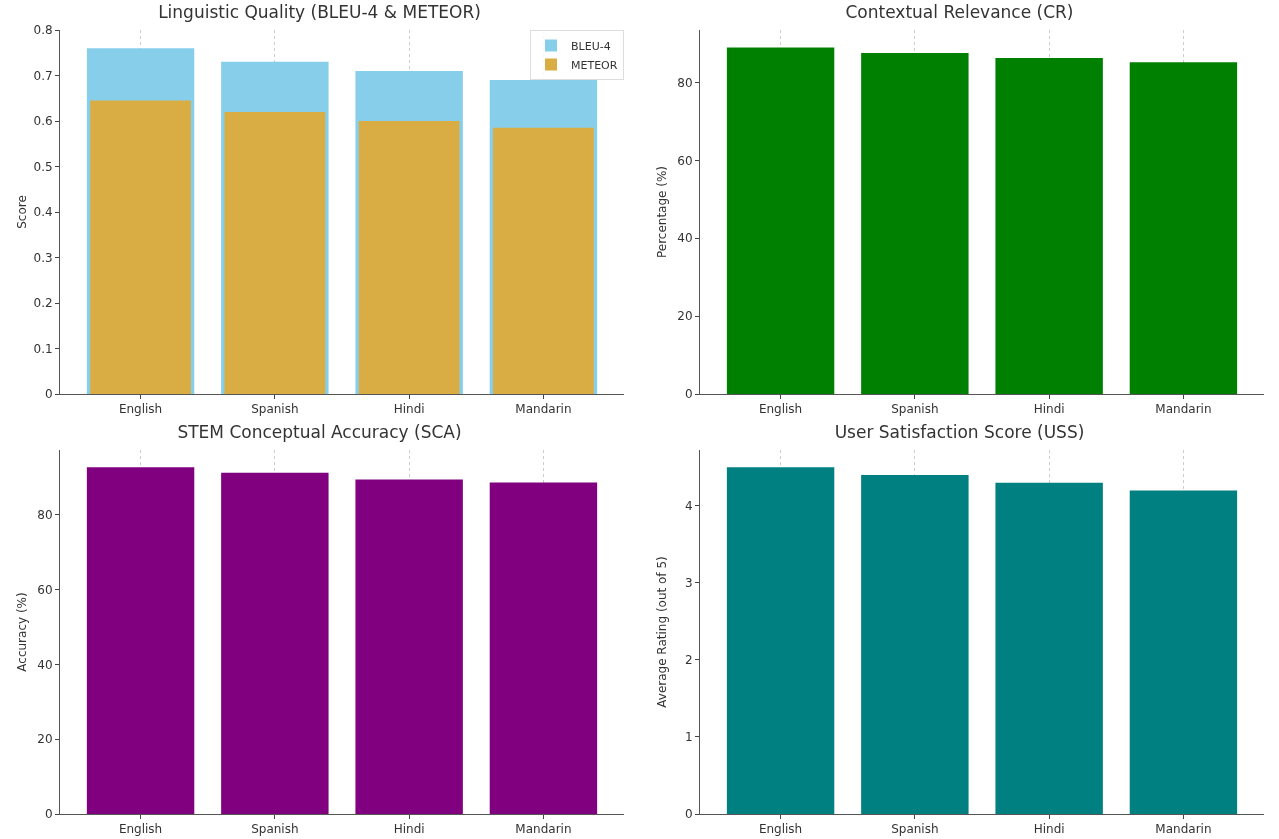 Image resolution: width=1279 pixels, height=839 pixels. Describe the element at coordinates (43, 75) in the screenshot. I see `y-tick-label: 0.7` at that location.